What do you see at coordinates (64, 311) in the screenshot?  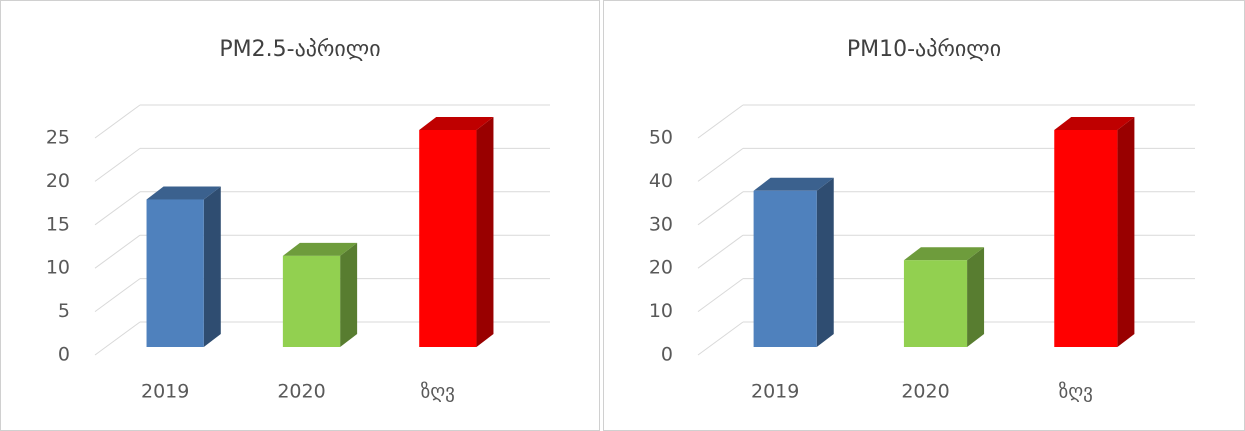 I see `y-tick-label: 5` at bounding box center [64, 311].